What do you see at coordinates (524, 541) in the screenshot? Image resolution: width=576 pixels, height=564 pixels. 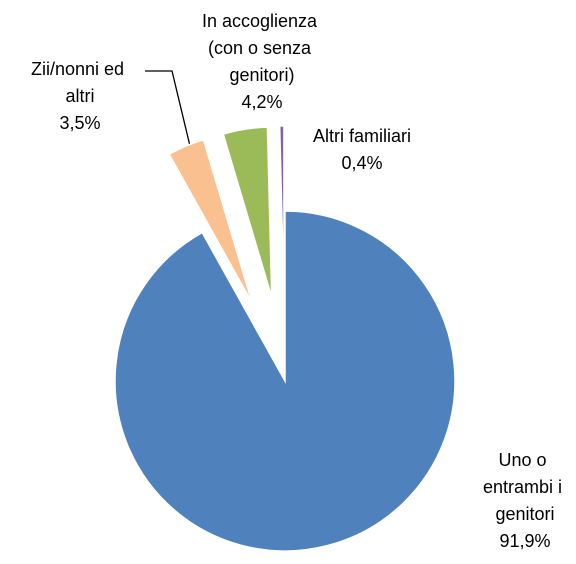 I see `value-label: 91,9%` at bounding box center [524, 541].